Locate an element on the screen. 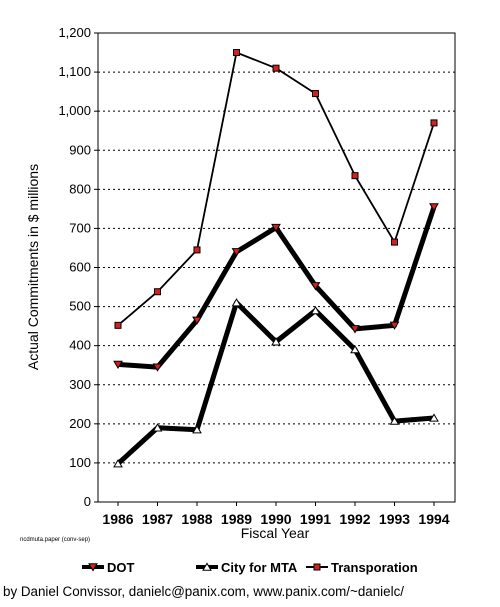 Image resolution: width=500 pixels, height=607 pixels. legend-item: City for MTA is located at coordinates (247, 567).